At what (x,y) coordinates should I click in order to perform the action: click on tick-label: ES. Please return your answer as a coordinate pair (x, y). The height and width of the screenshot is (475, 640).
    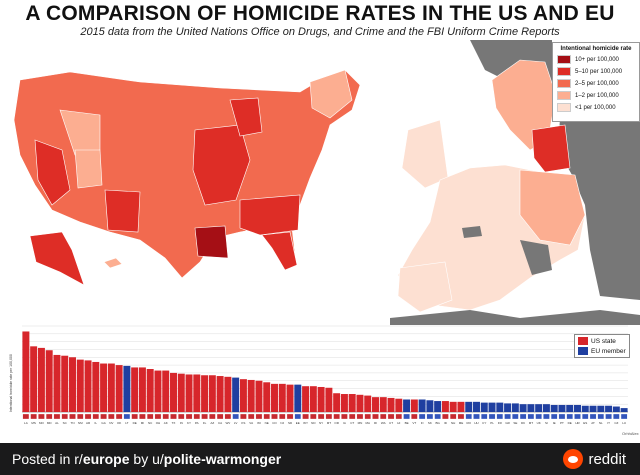
    Looking at the image, I should click on (585, 423).